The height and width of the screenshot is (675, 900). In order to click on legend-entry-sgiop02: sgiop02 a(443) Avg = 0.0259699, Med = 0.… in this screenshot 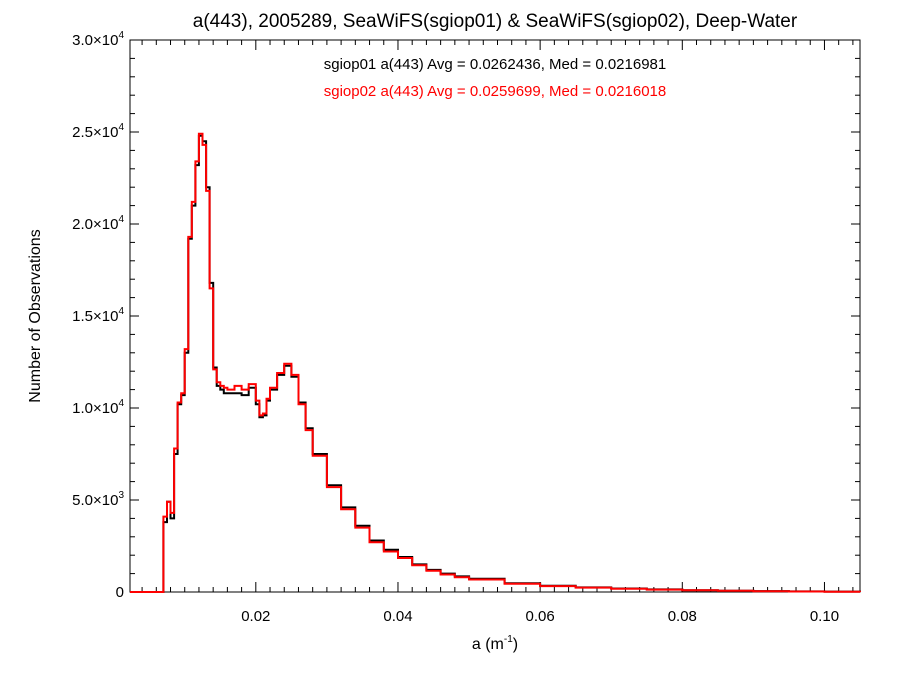, I will do `click(495, 91)`.